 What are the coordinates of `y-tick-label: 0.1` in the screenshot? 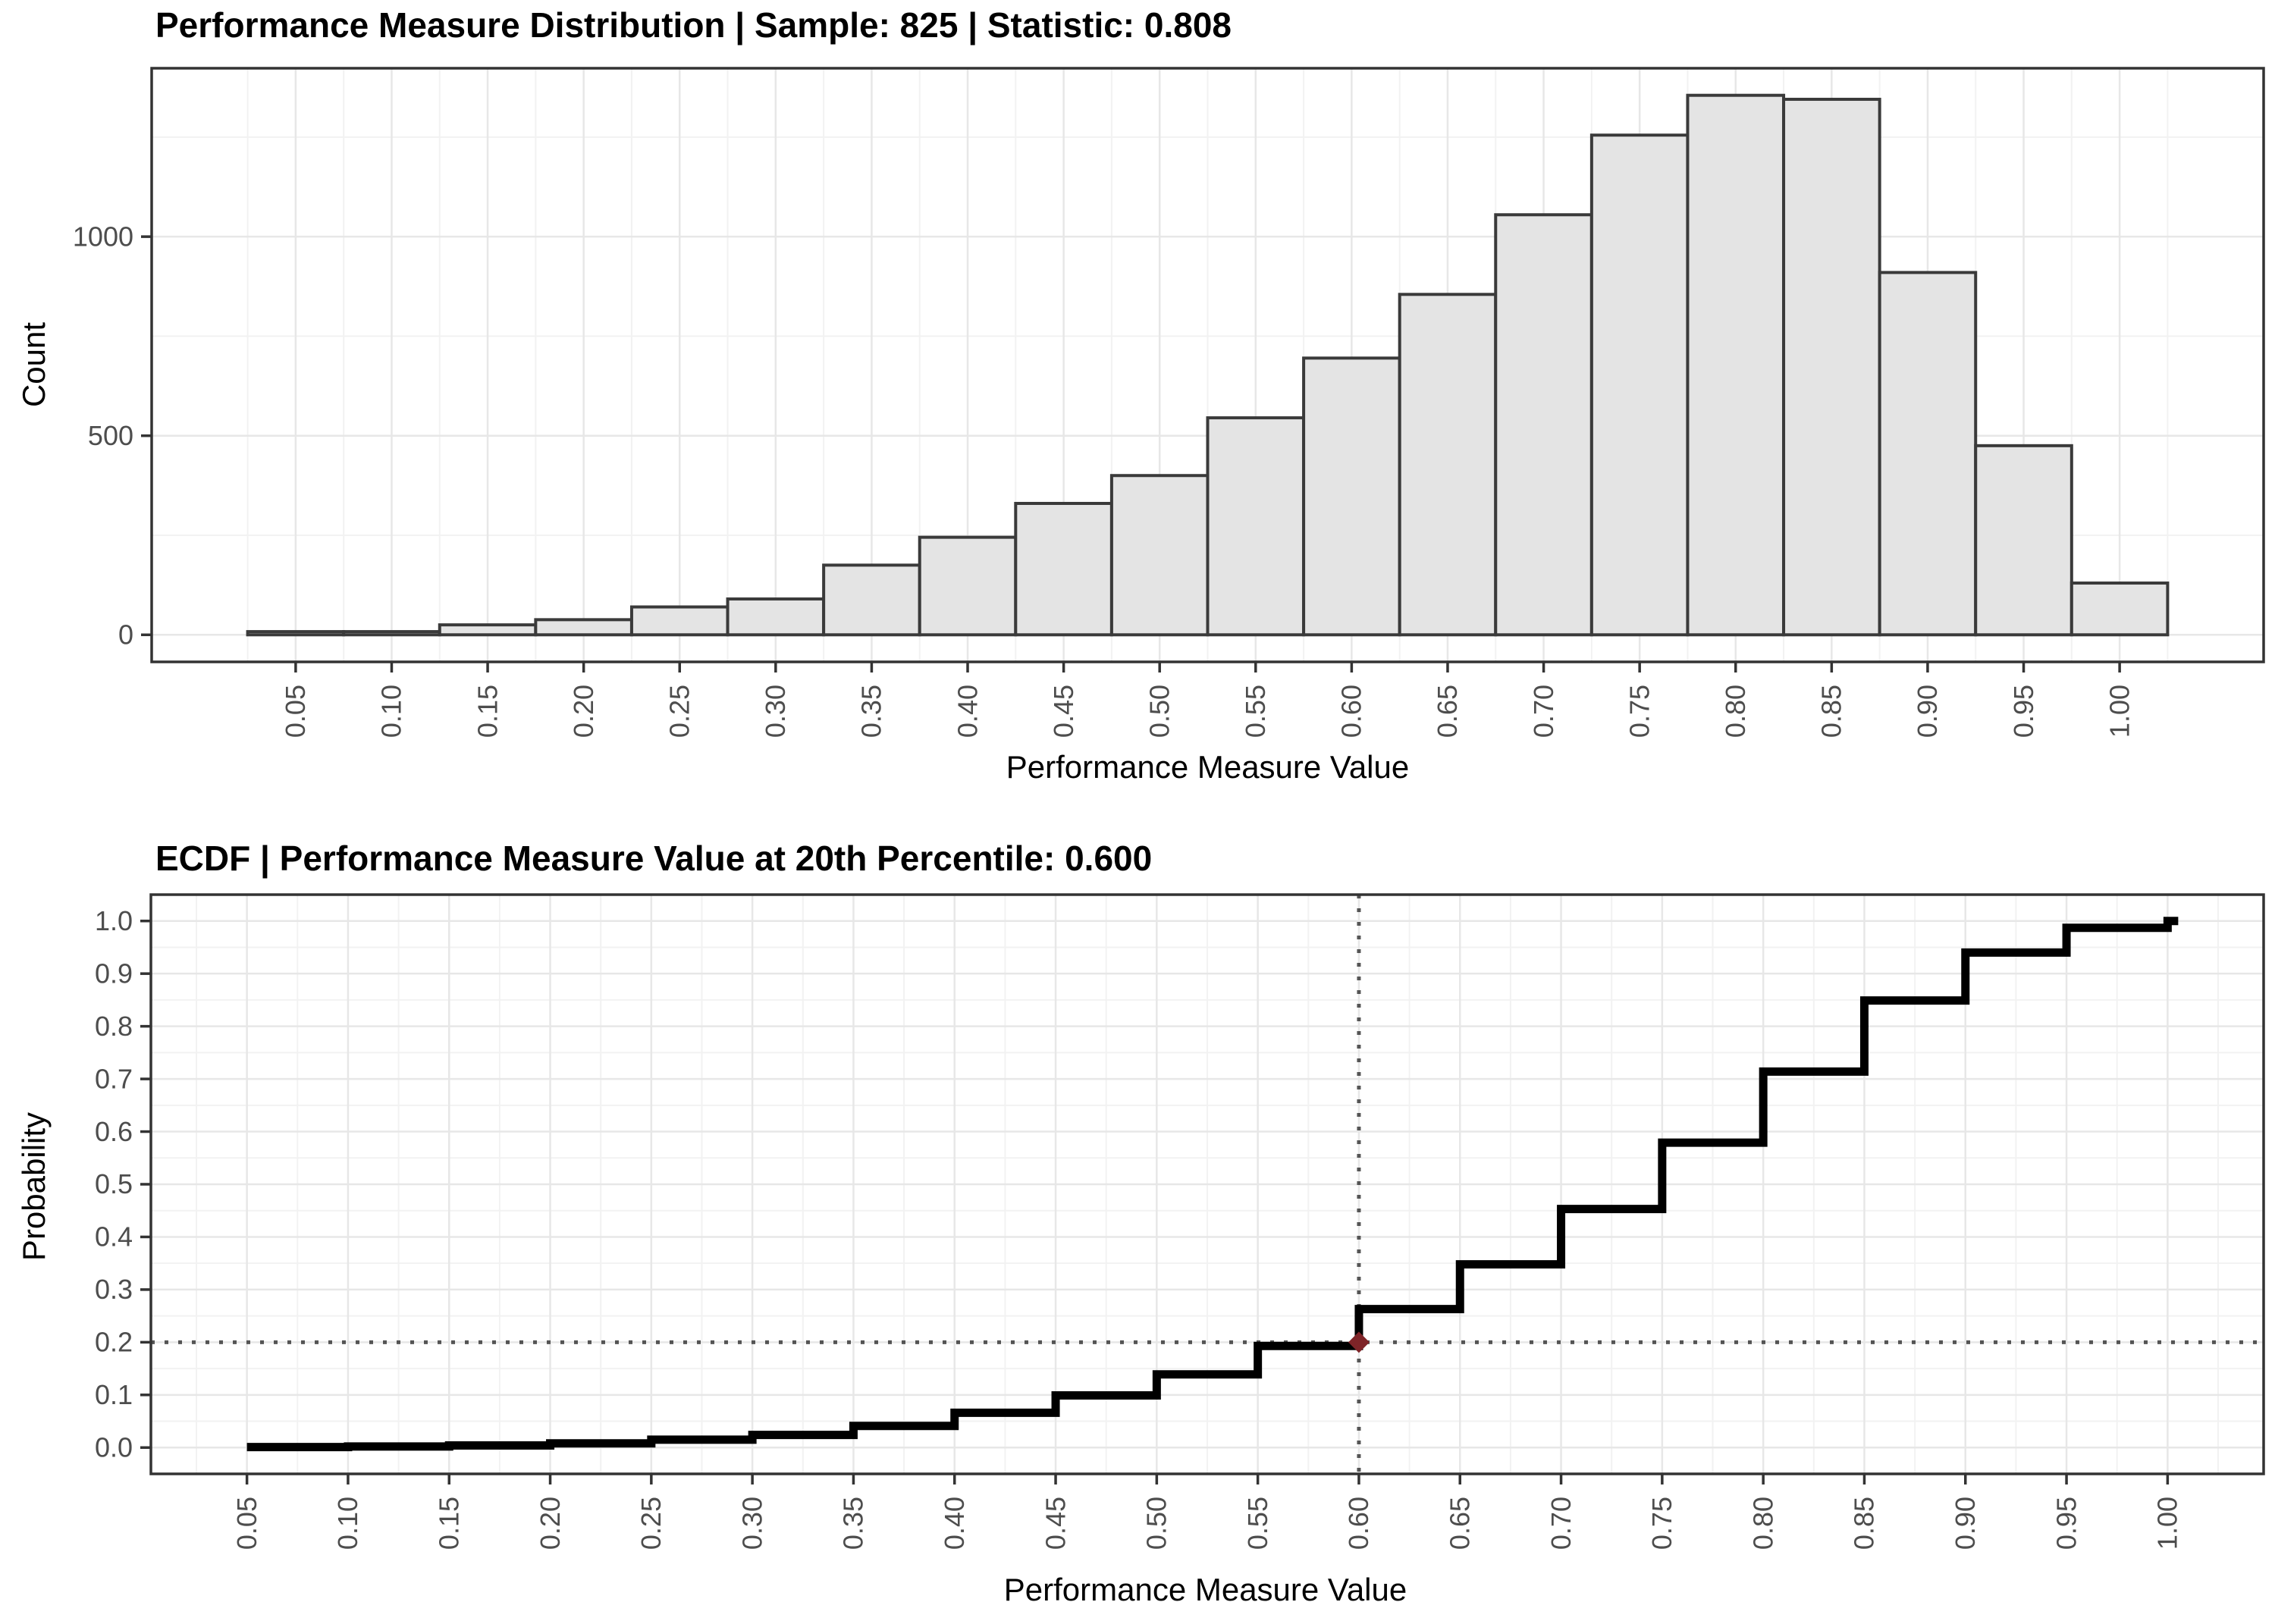 It's located at (114, 1394).